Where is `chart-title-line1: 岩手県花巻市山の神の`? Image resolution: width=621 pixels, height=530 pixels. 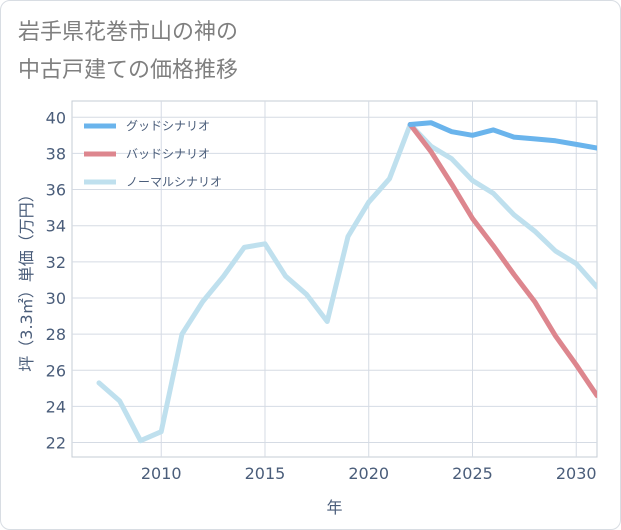
chart-title-line1: 岩手県花巻市山の神の is located at coordinates (128, 32).